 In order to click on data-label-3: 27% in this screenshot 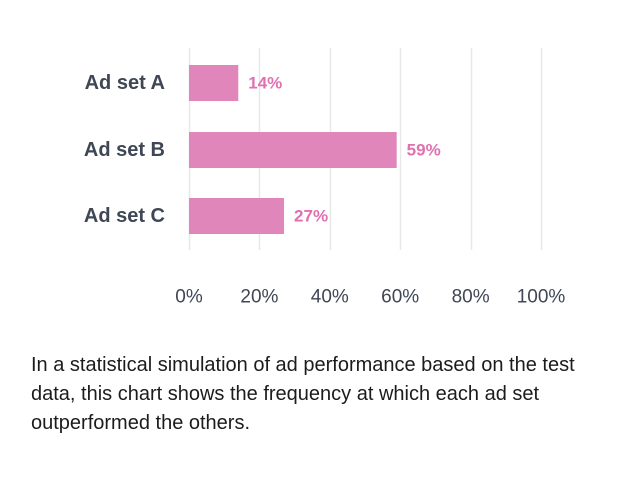, I will do `click(311, 216)`.